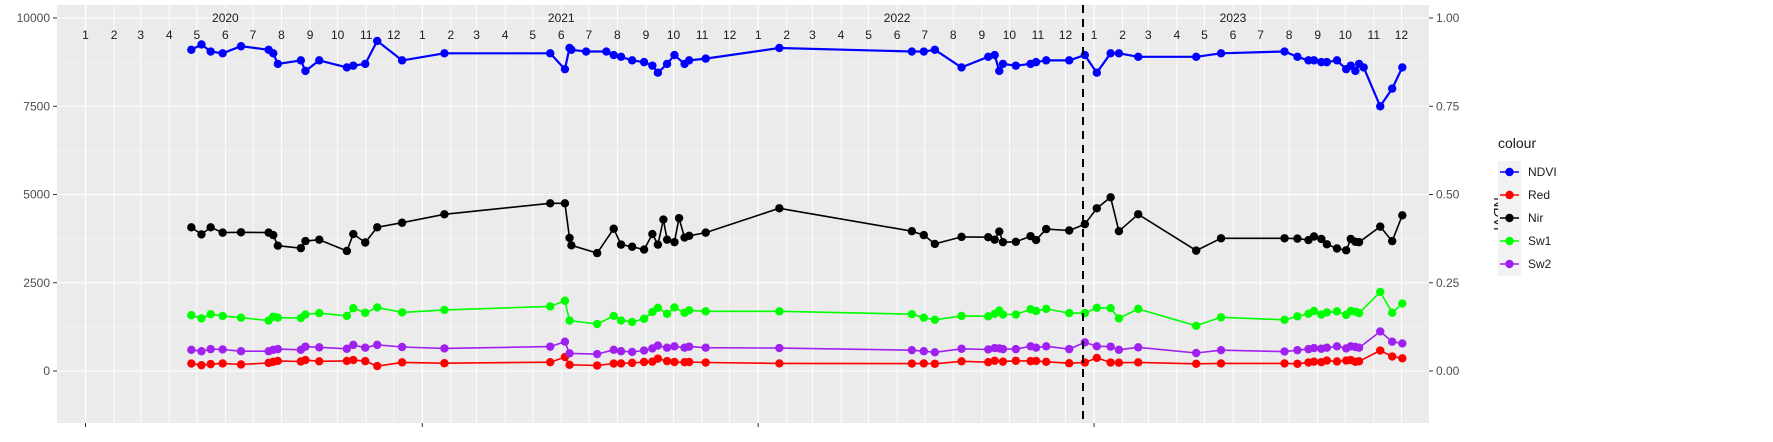 The height and width of the screenshot is (442, 1773). What do you see at coordinates (1448, 18) in the screenshot?
I see `y-right-tick-label: 1.00` at bounding box center [1448, 18].